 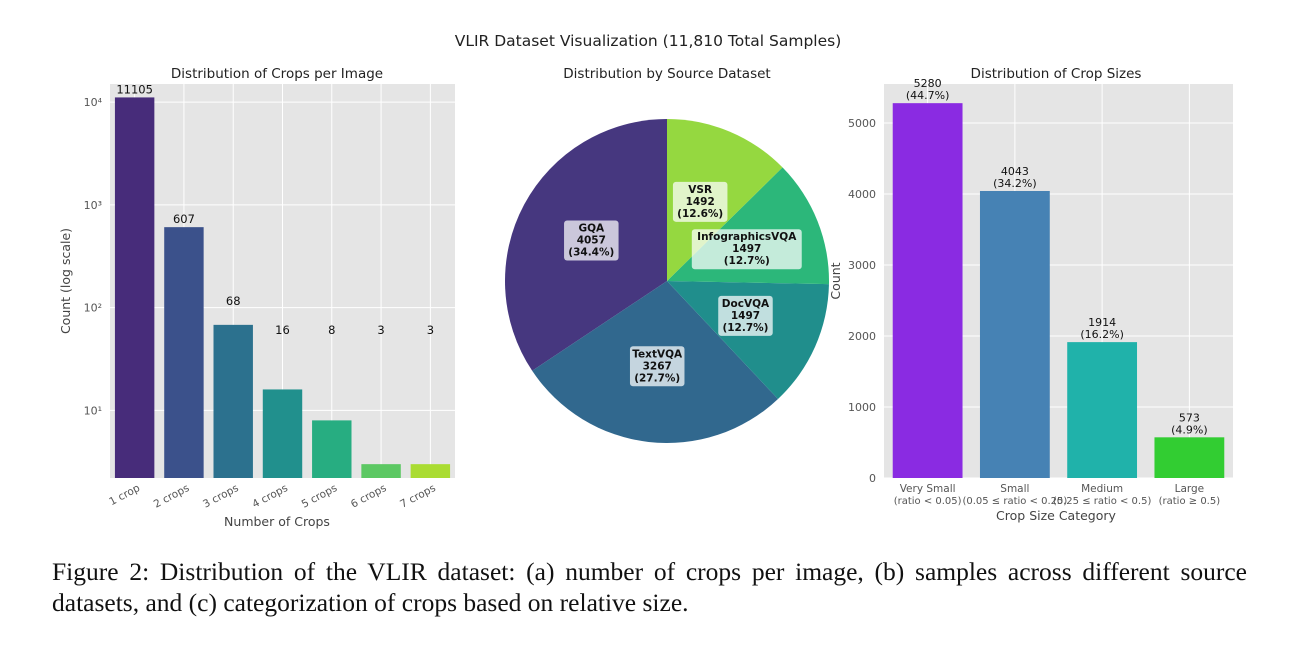 What do you see at coordinates (1102, 501) in the screenshot?
I see `crop-sizes-x-tick-range: (0.25 ≤ ratio < 0.5)` at bounding box center [1102, 501].